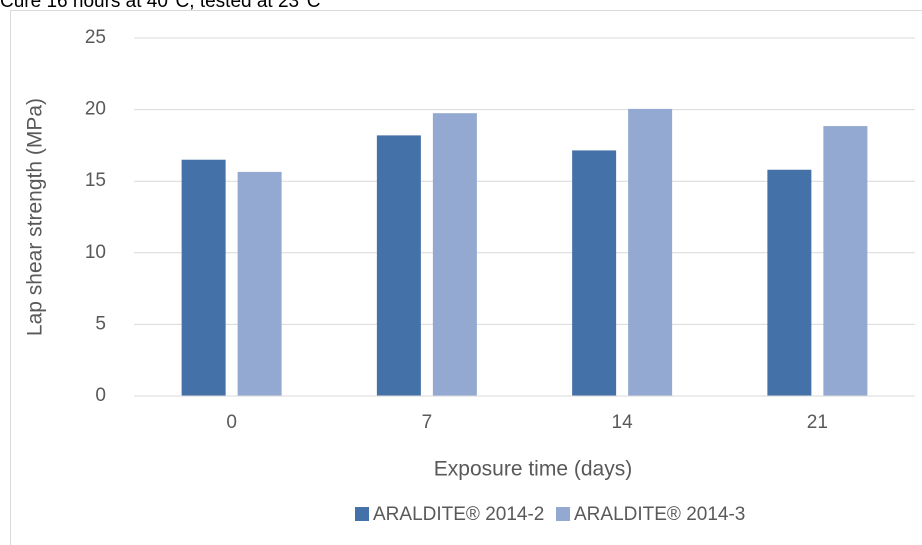  Describe the element at coordinates (817, 422) in the screenshot. I see `x-tick-label: 21` at that location.